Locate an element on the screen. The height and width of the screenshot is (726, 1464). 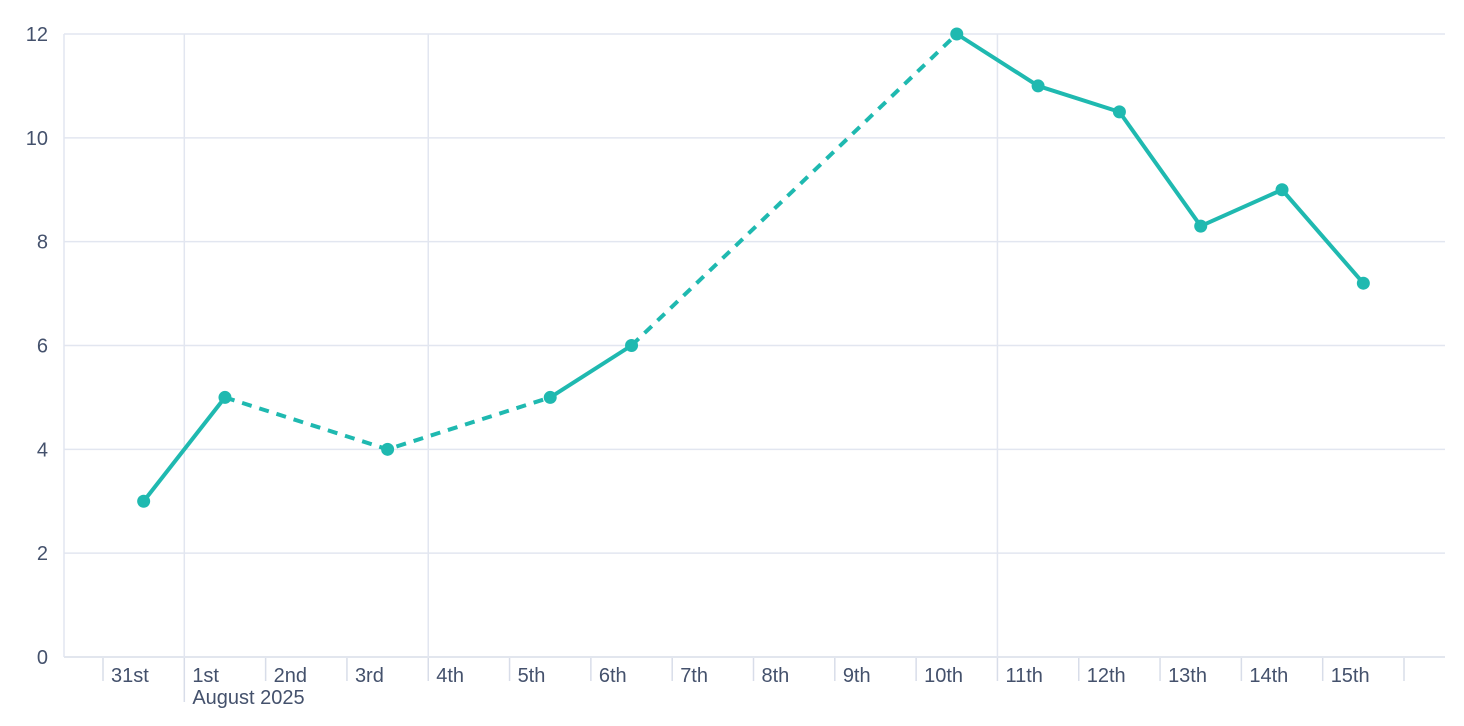
x-axis-tick-label: 5th is located at coordinates (532, 676).